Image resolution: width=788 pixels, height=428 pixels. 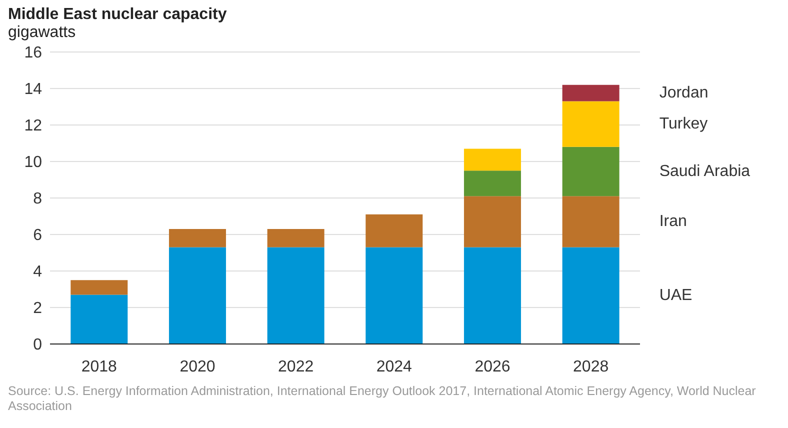 I want to click on x-tick-label: 2020, so click(x=198, y=367).